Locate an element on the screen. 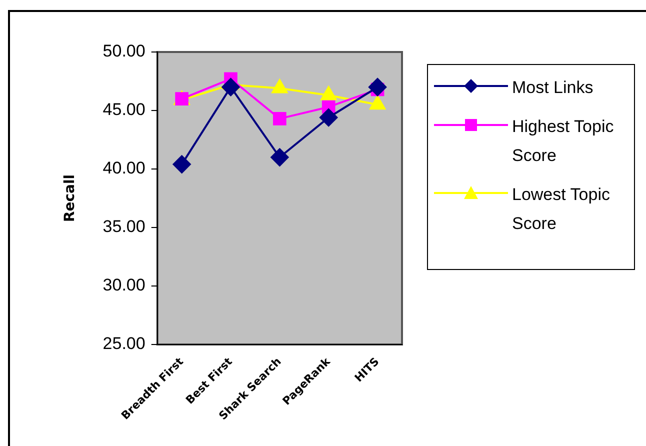  y-tick-label: 50.00 is located at coordinates (124, 51).